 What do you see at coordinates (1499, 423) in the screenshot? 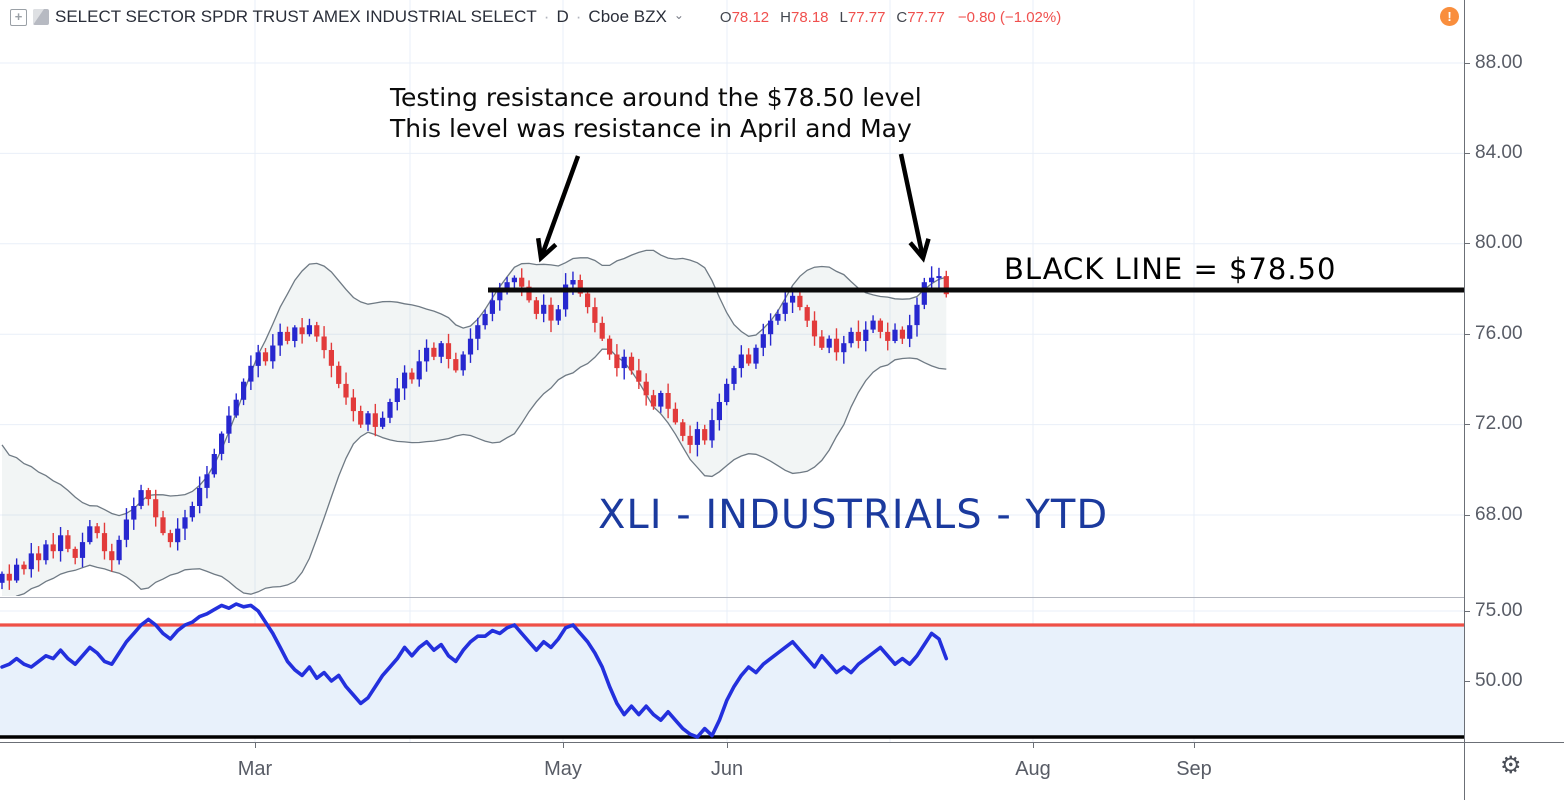
I see `price-axis-label: 72.00` at bounding box center [1499, 423].